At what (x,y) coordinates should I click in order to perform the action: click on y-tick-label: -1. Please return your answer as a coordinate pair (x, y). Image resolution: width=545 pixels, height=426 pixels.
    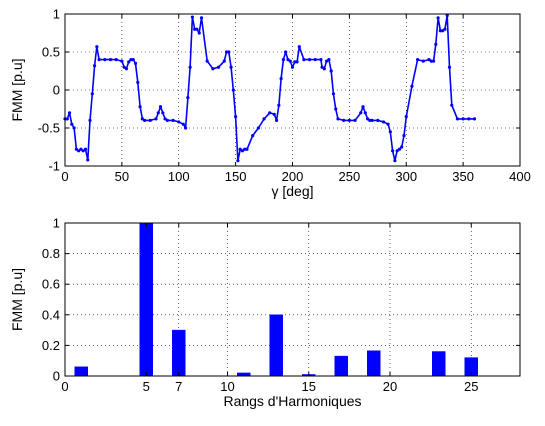
    Looking at the image, I should click on (54, 166).